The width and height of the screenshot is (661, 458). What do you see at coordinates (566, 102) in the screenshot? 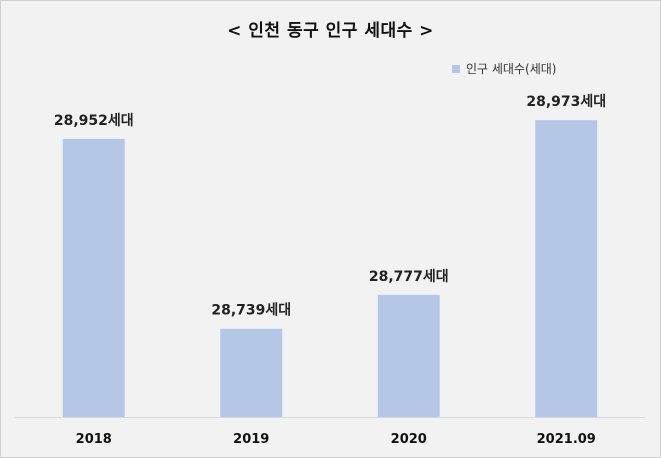
I see `data-label-2021.09: 28,973세대` at bounding box center [566, 102].